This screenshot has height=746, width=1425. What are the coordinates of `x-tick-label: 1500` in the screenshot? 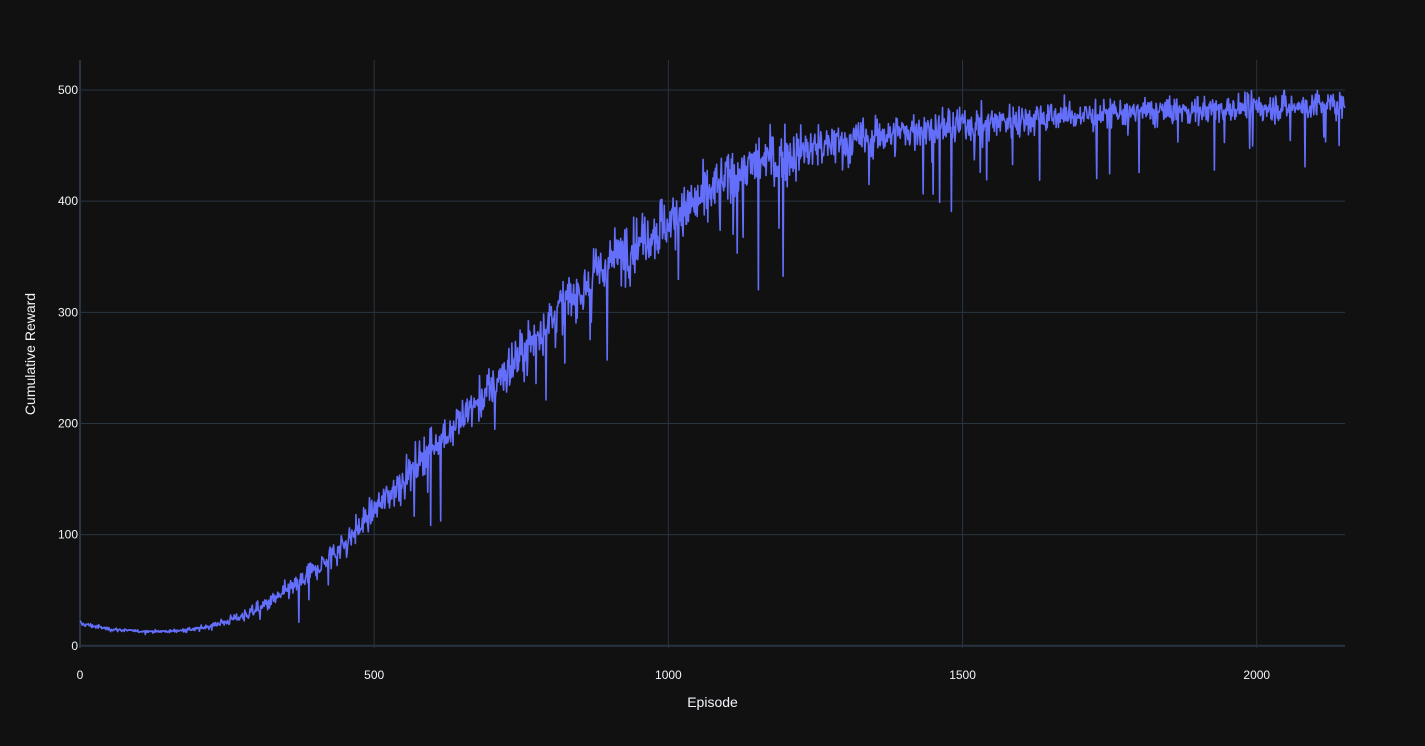 It's located at (962, 675).